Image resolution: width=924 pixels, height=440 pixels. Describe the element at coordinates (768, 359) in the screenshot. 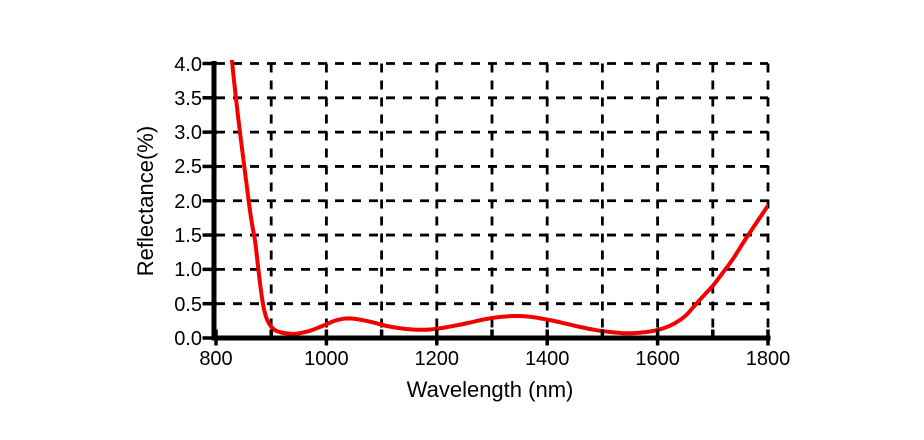

I see `x-tick-label: 1800` at that location.